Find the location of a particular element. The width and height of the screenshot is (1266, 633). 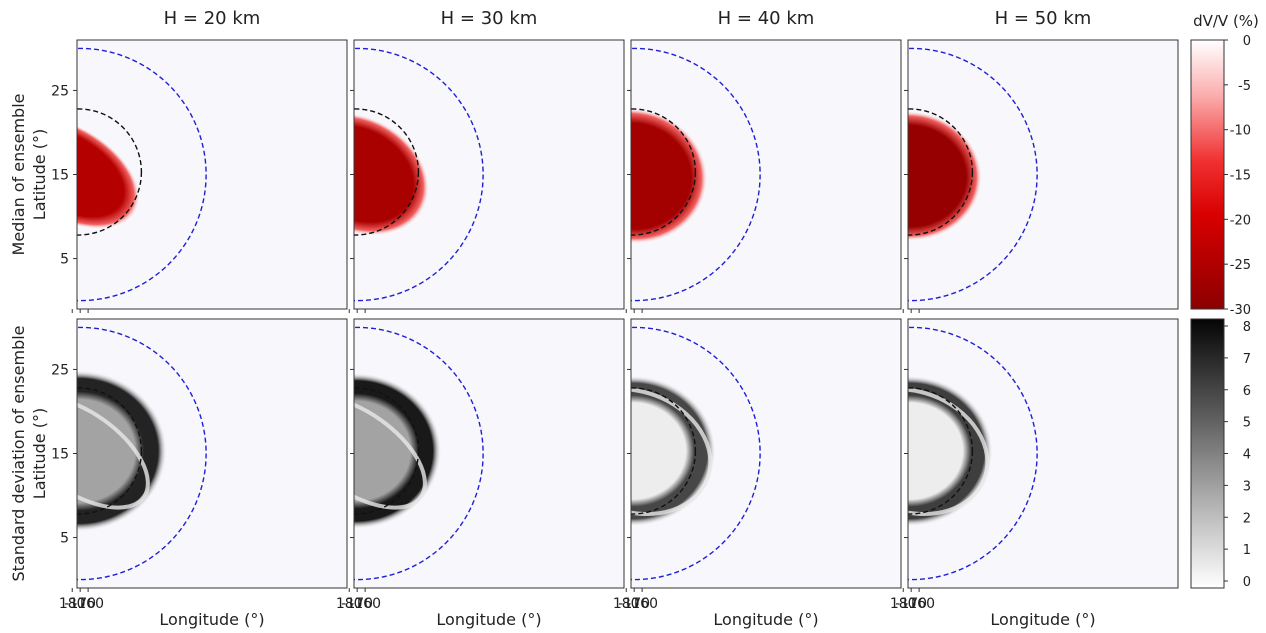

x-tick-label-3-0: 180 is located at coordinates (903, 604).